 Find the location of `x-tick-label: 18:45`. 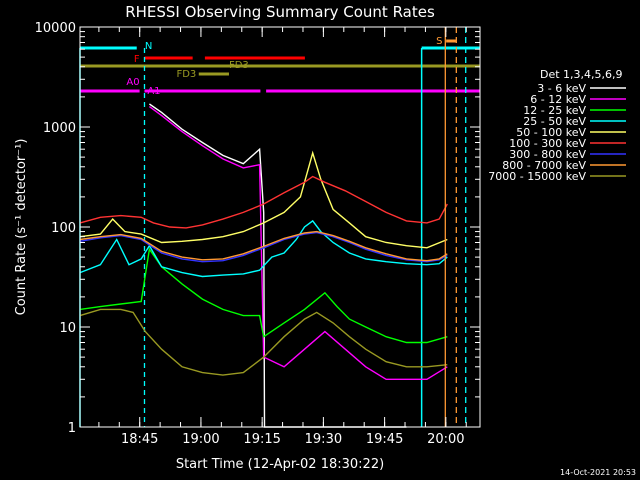

x-tick-label: 18:45 is located at coordinates (139, 439).